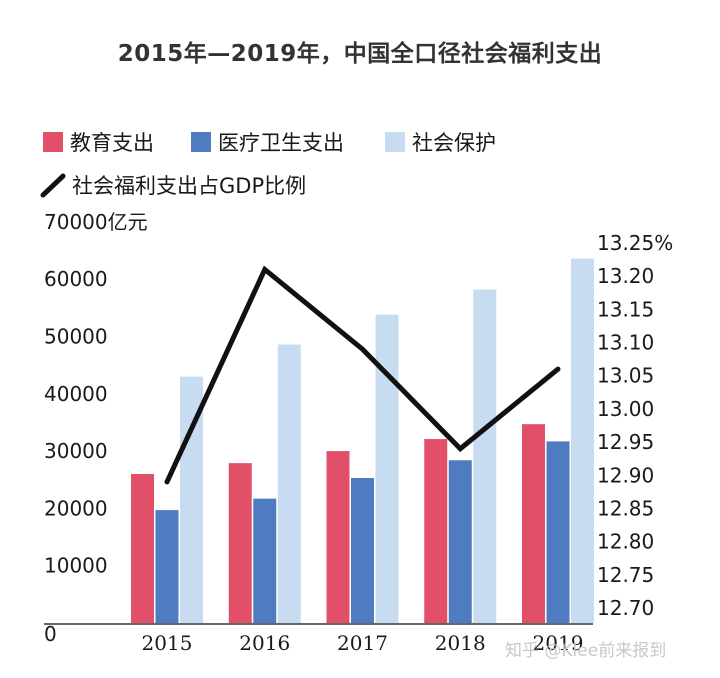 The width and height of the screenshot is (720, 678). Describe the element at coordinates (289, 483) in the screenshot. I see `bar-social-protection-2016` at that location.